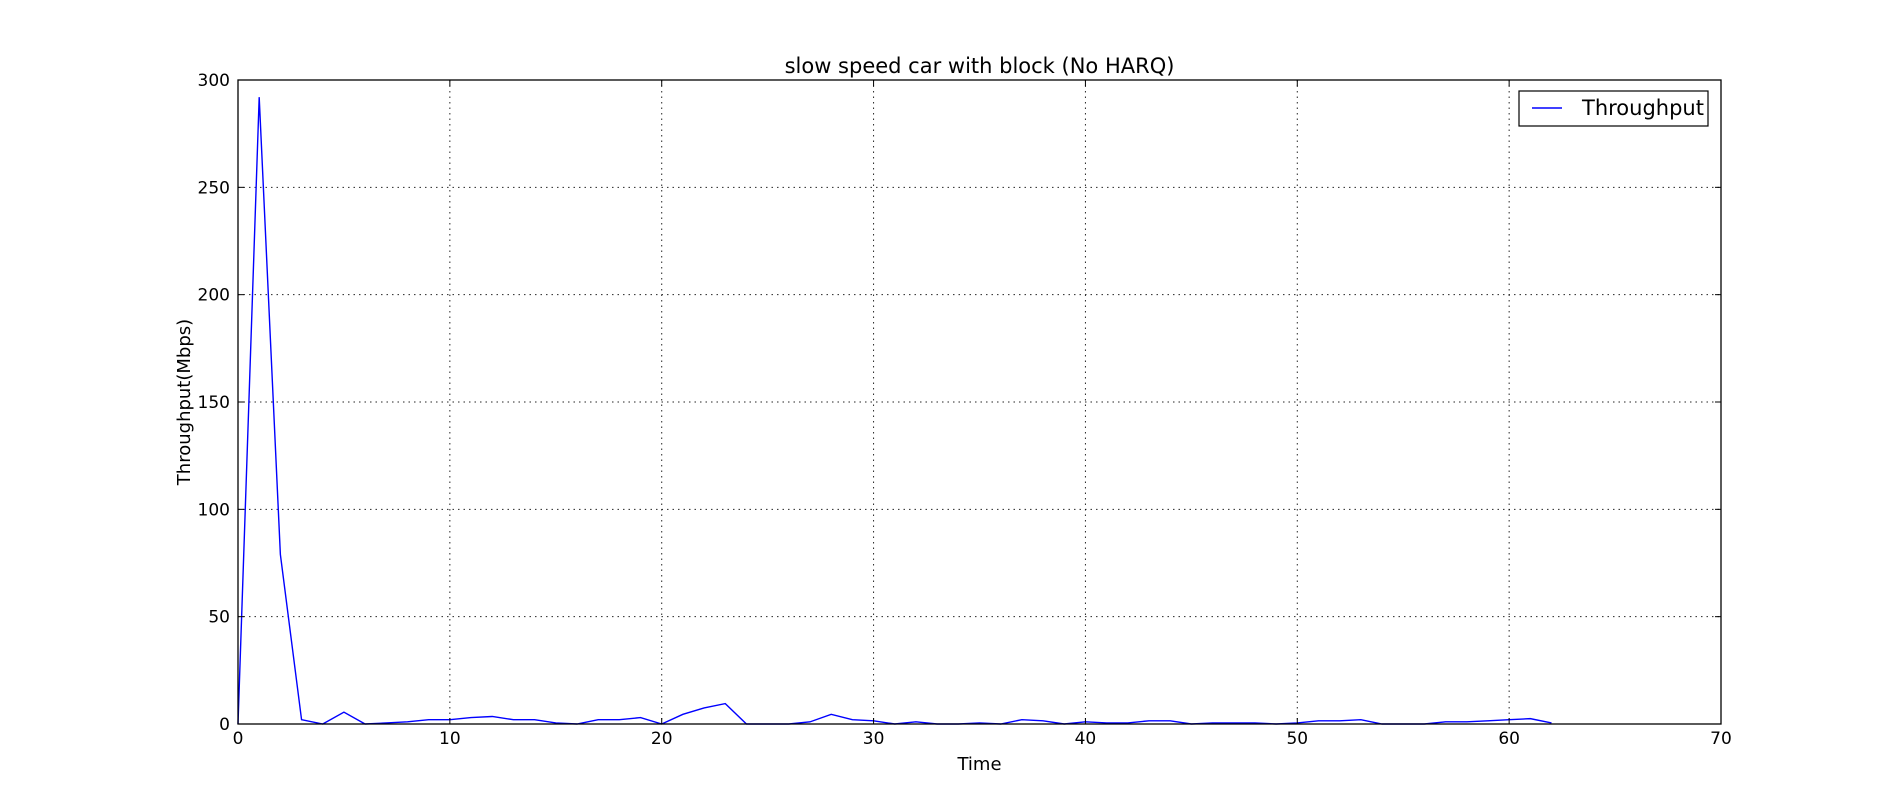 The height and width of the screenshot is (800, 1900). Describe the element at coordinates (450, 739) in the screenshot. I see `x-tick-label: 10` at that location.